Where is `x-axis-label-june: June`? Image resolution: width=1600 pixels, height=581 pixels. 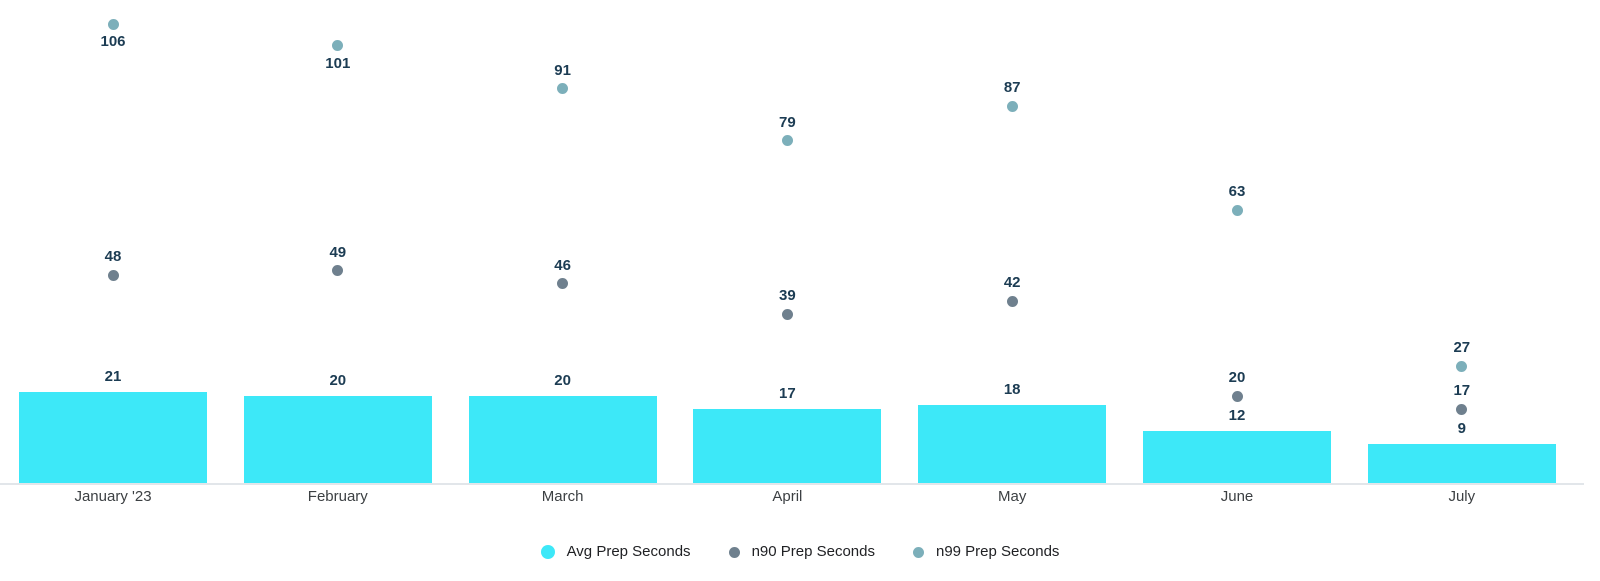 x-axis-label-june: June is located at coordinates (1237, 496).